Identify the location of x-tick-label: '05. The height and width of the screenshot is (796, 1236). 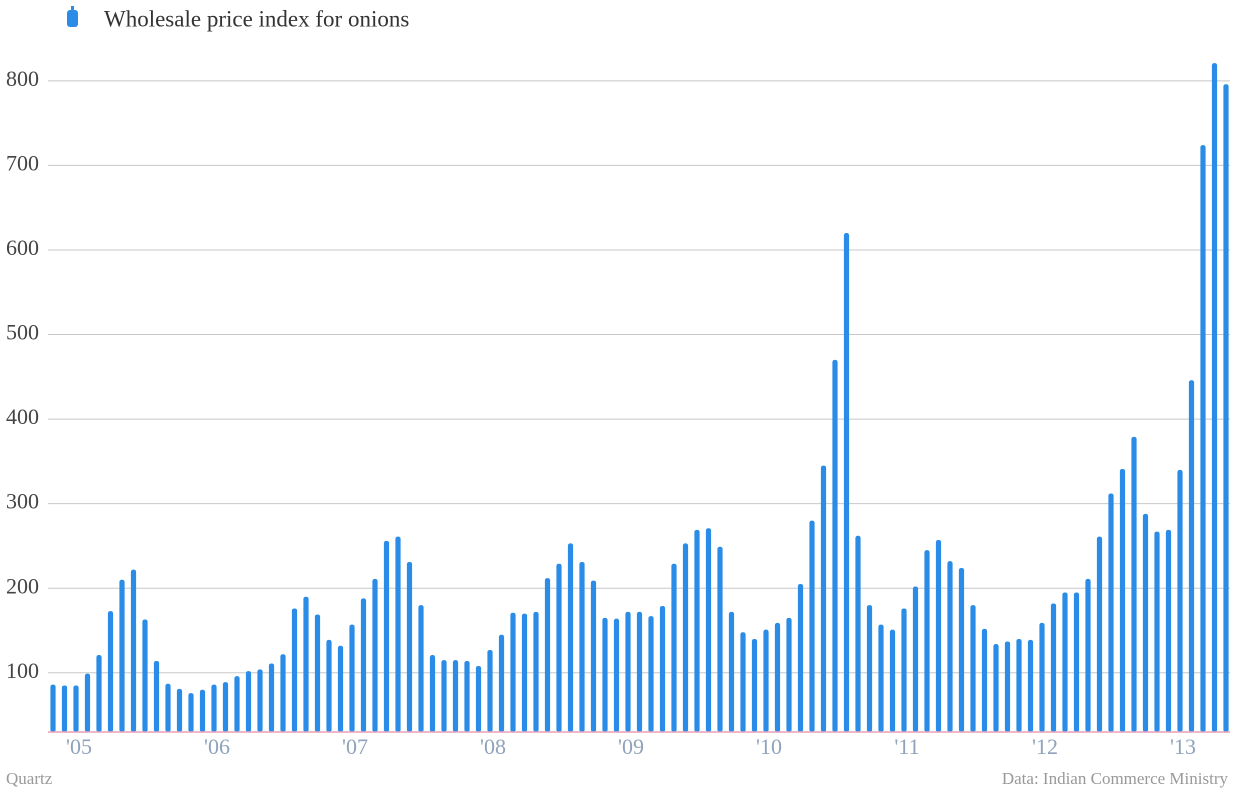
(79, 746).